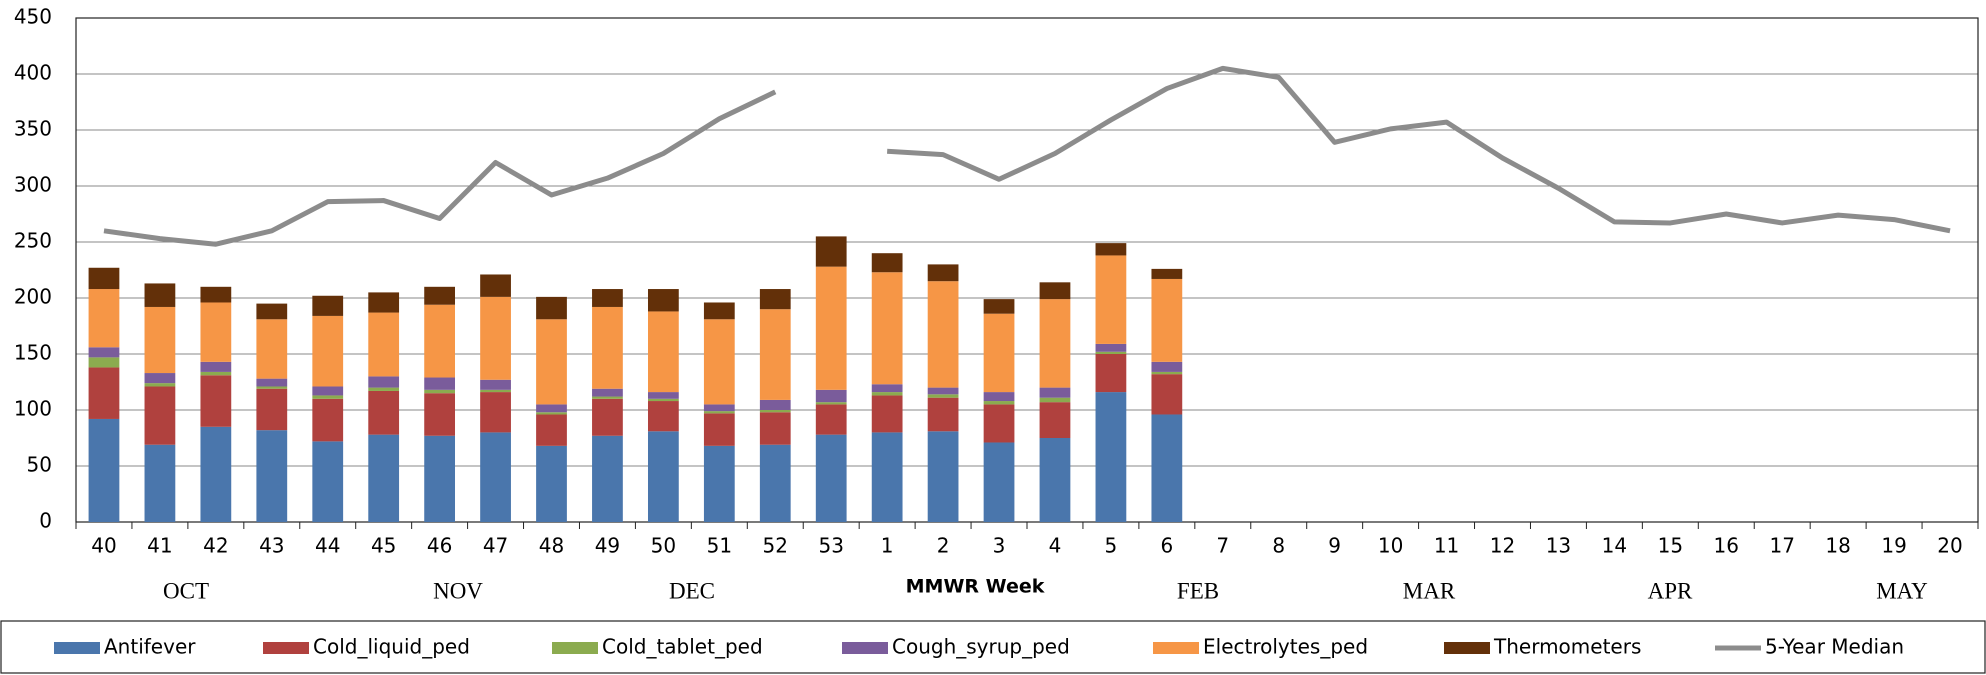  I want to click on legend-label: Cold_tablet_ped, so click(682, 647).